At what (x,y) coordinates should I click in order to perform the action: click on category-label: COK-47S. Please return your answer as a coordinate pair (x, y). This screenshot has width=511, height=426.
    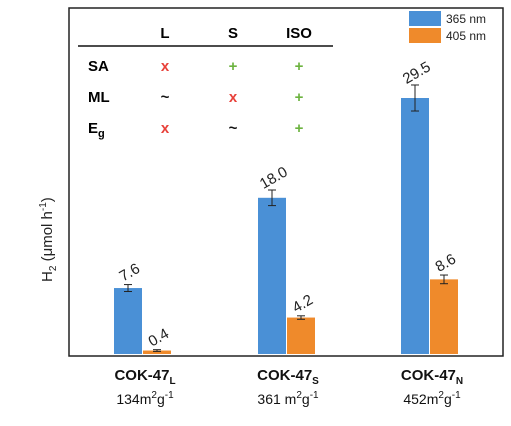
    Looking at the image, I should click on (288, 377).